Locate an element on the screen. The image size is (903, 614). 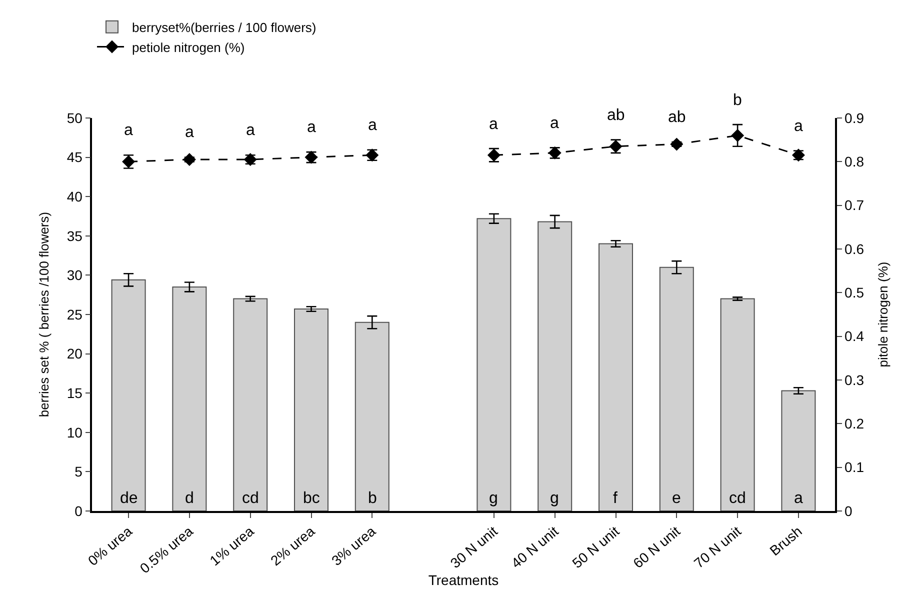
y2-tick-label: 0 is located at coordinates (848, 510).